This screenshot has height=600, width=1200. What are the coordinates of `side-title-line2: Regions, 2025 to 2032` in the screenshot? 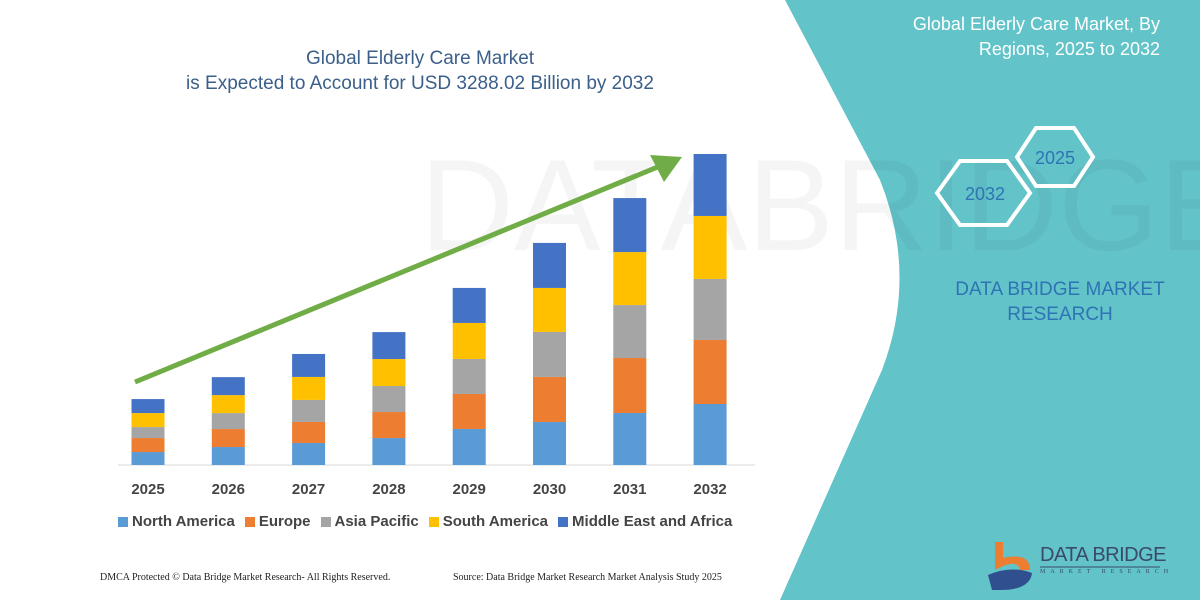 It's located at (1069, 49).